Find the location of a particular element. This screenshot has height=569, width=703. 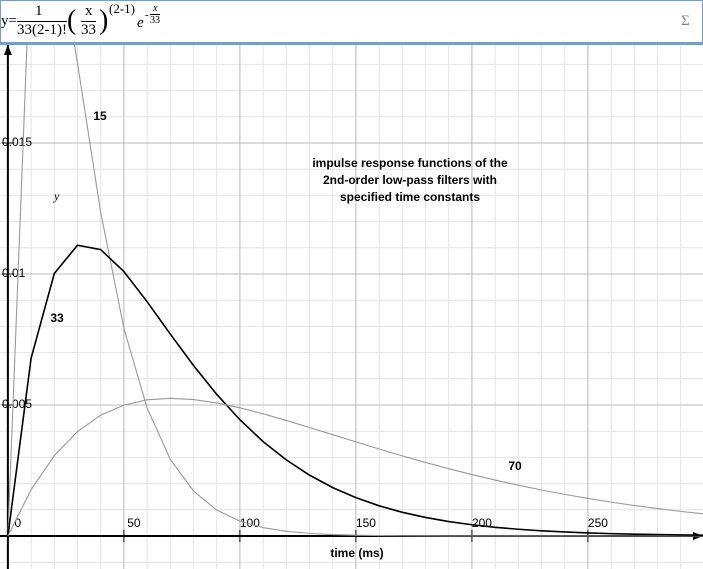

x-label: time (ms) is located at coordinates (356, 553).